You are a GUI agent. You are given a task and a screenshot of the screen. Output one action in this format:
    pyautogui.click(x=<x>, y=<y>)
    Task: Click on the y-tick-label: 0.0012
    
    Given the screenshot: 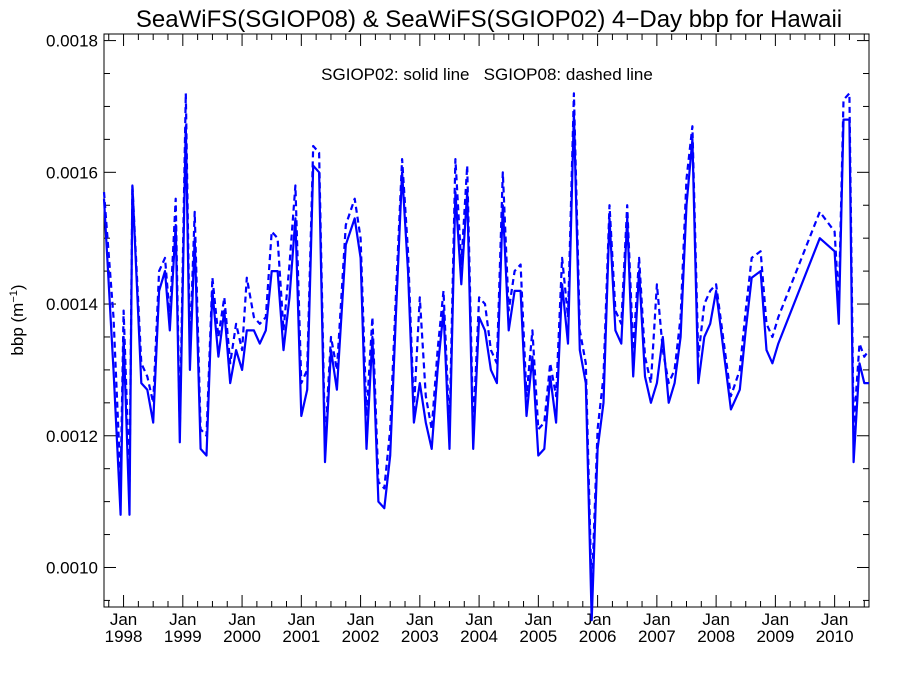 What is the action you would take?
    pyautogui.click(x=72, y=436)
    